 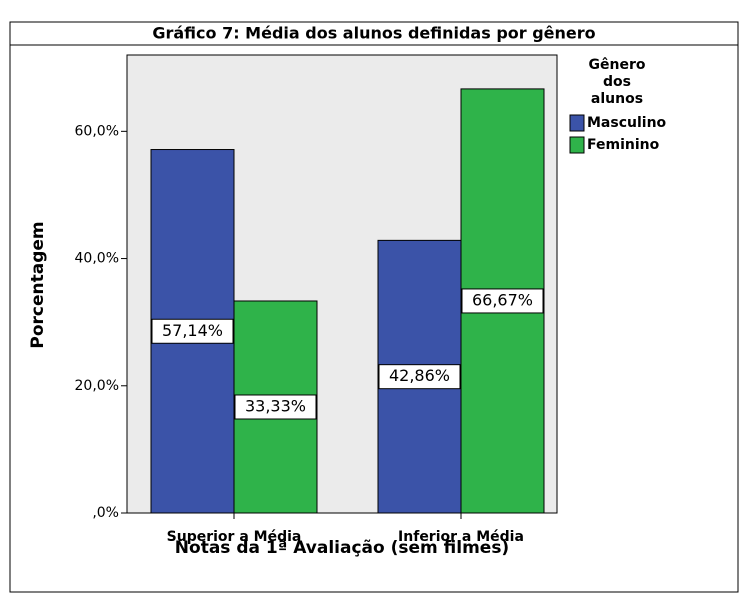 I want to click on y-tick-label: 60,0%, so click(x=97, y=131).